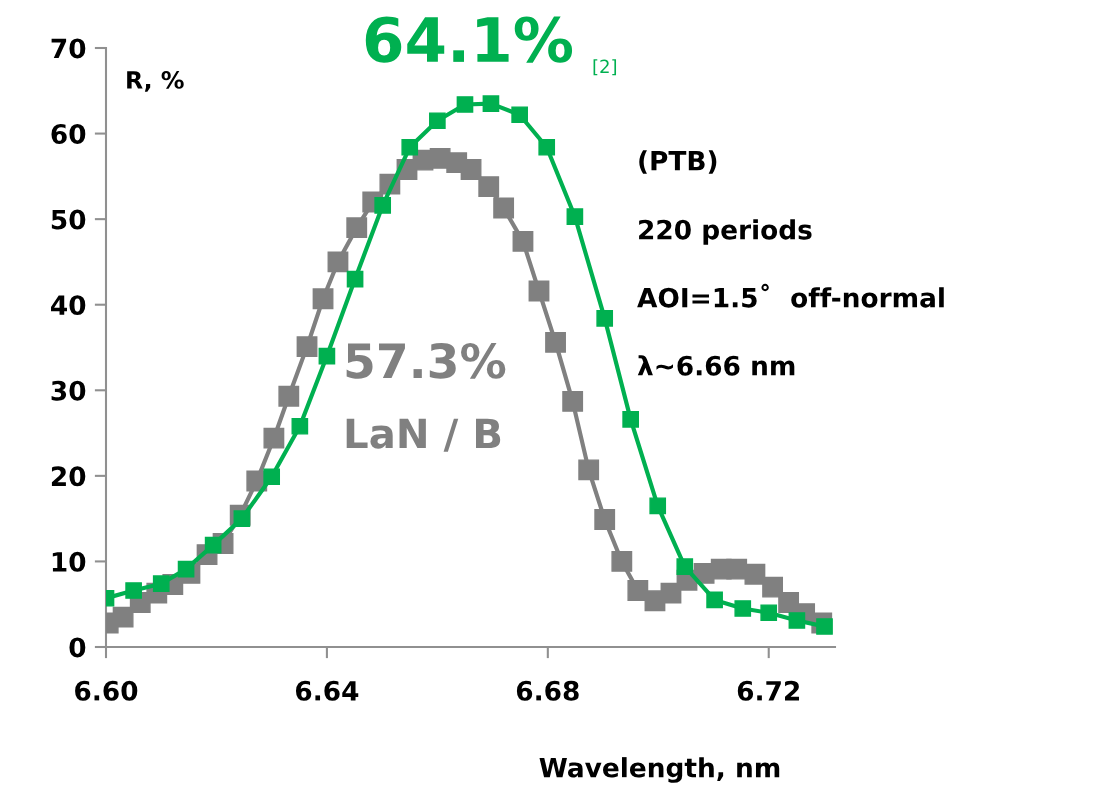 The height and width of the screenshot is (792, 1105). I want to click on annotation: 220 periods, so click(725, 232).